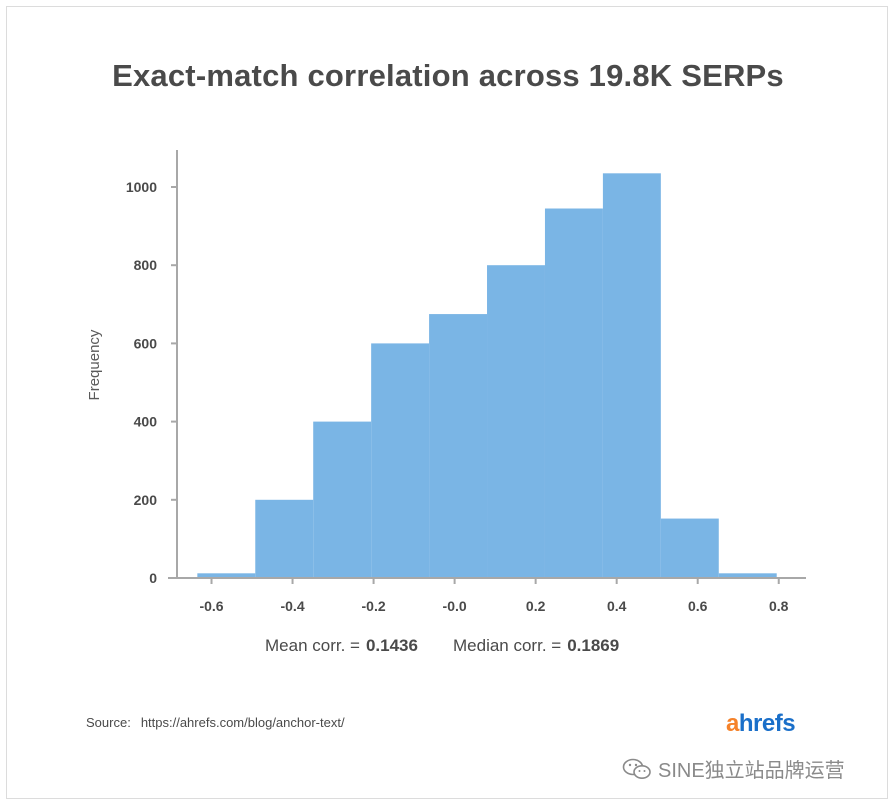 This screenshot has height=805, width=896. What do you see at coordinates (146, 265) in the screenshot?
I see `y-tick-label-4: 800` at bounding box center [146, 265].